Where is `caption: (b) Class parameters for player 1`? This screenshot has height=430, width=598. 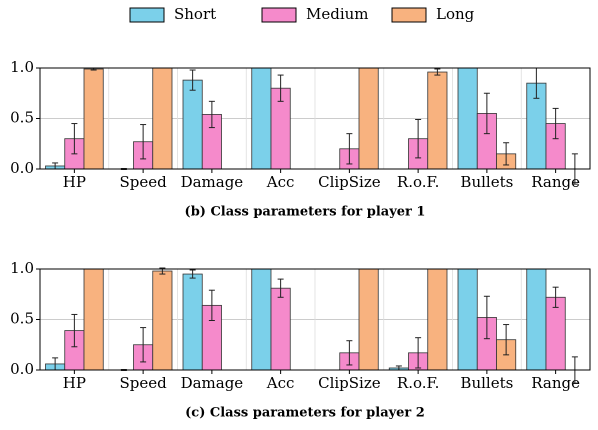
caption: (b) Class parameters for player 1 is located at coordinates (305, 212).